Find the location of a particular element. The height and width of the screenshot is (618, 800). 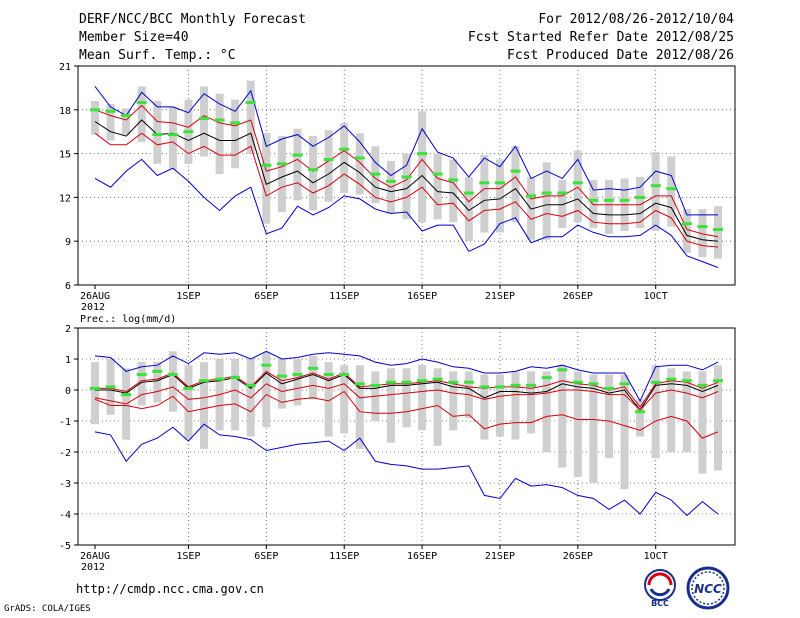

temp-ytick-label: 12 is located at coordinates (65, 198).